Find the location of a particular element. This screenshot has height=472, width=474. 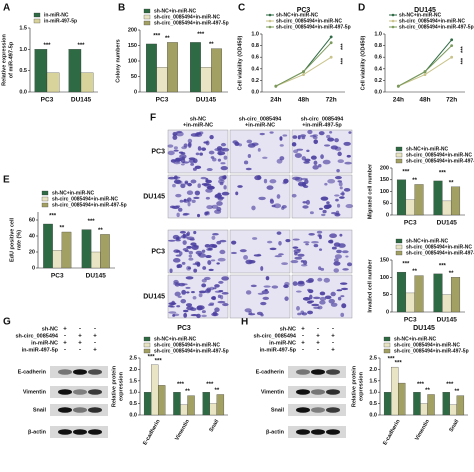

y-tick-label: 2.0 is located at coordinates (133, 370).